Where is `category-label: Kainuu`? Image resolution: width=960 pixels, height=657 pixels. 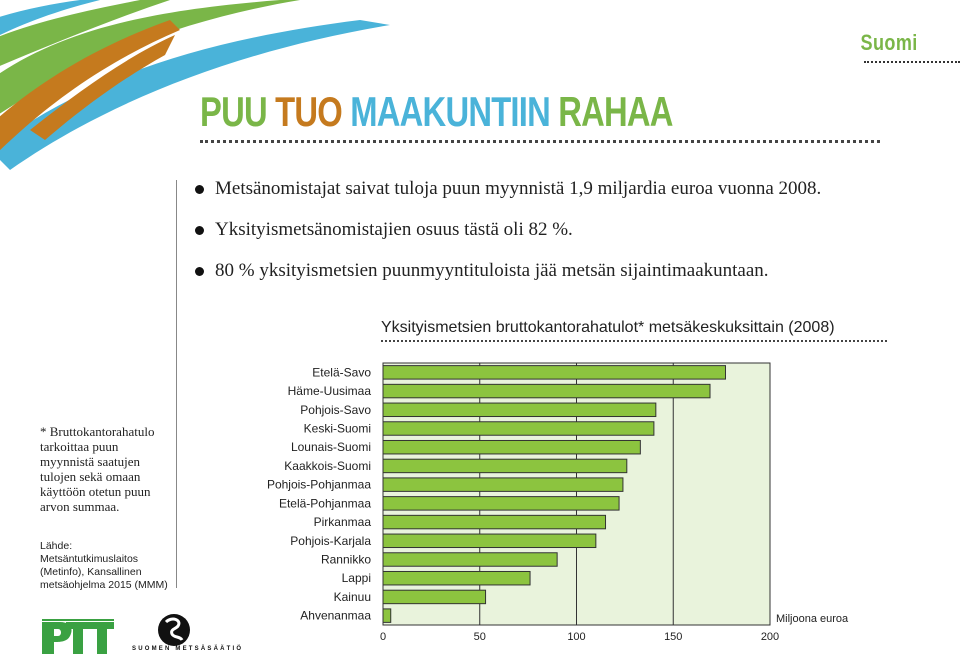 category-label: Kainuu is located at coordinates (352, 597).